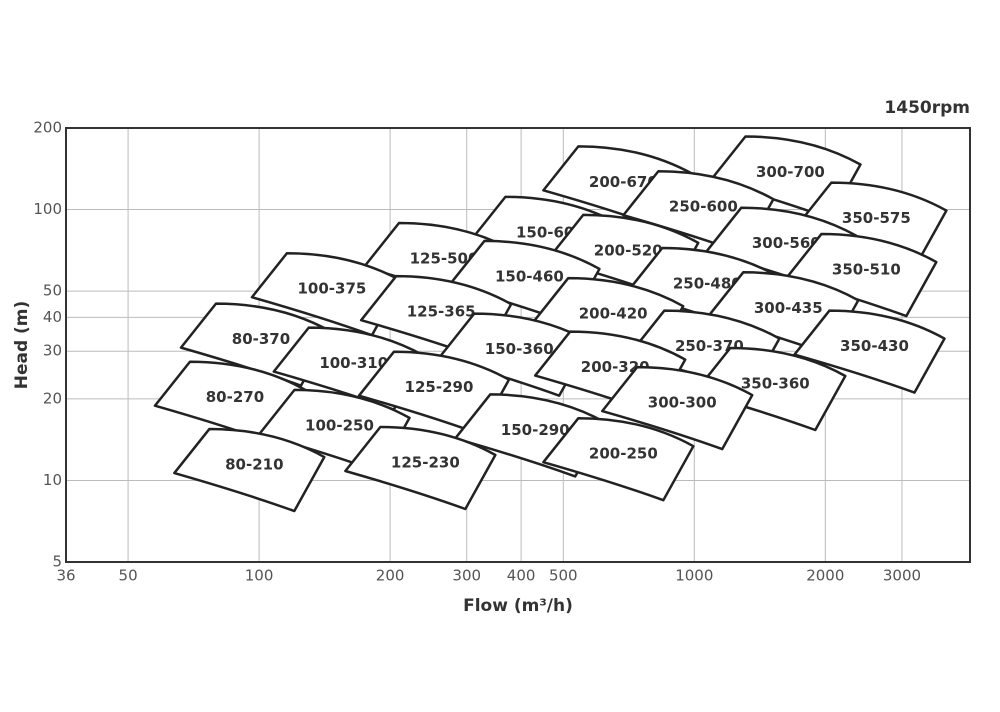  I want to click on y-tick-label: 40, so click(52, 317).